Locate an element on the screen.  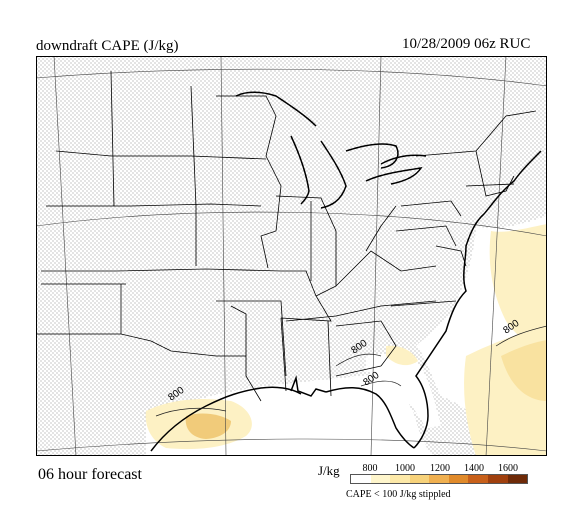
legend-tick: 1600 is located at coordinates (508, 468).